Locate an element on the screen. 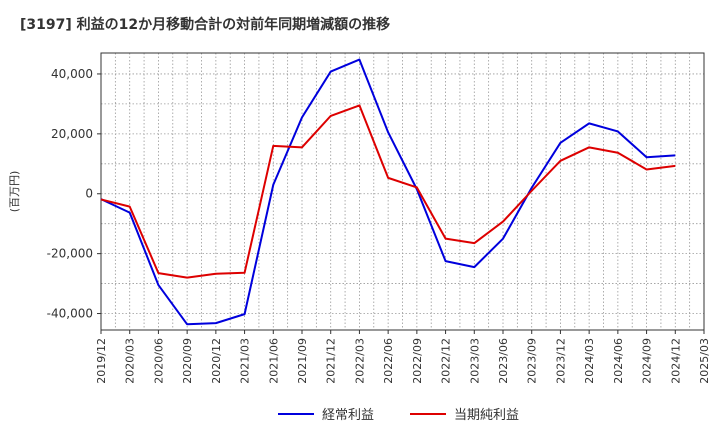 Image resolution: width=720 pixels, height=440 pixels. x-tick-label: 2023/12 is located at coordinates (560, 361).